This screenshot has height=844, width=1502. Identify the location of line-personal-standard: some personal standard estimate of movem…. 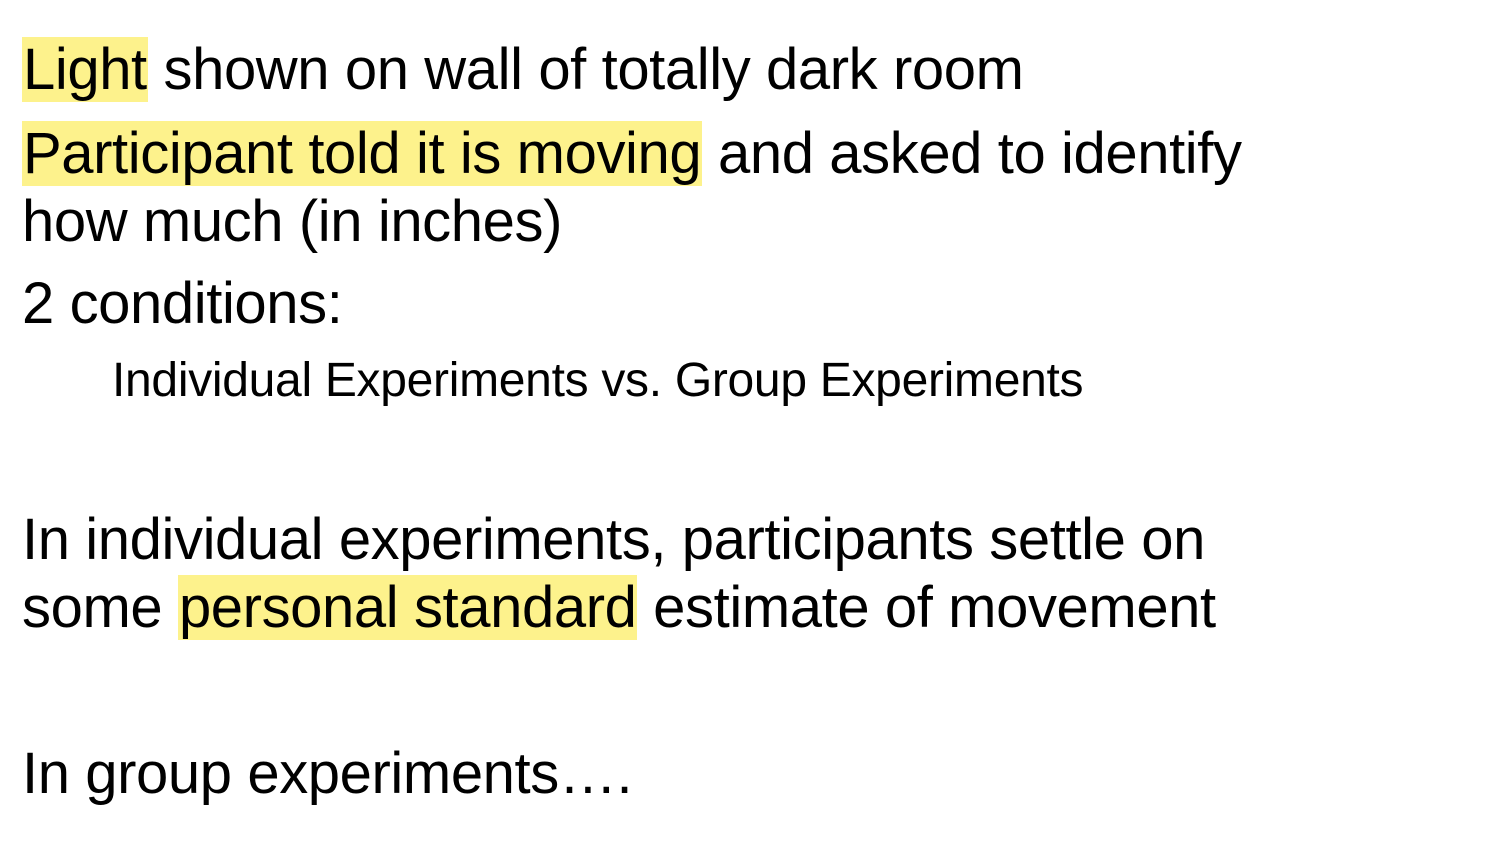
(619, 607).